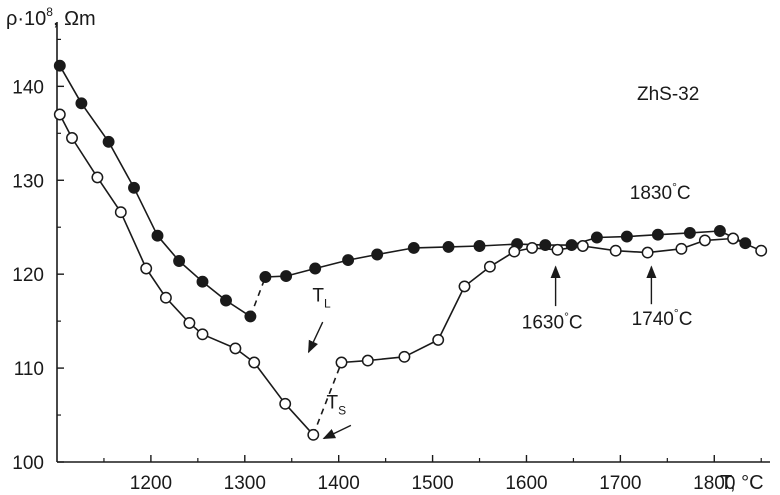 This screenshot has width=780, height=495. What do you see at coordinates (662, 318) in the screenshot?
I see `annotation-text: 1740°C` at bounding box center [662, 318].